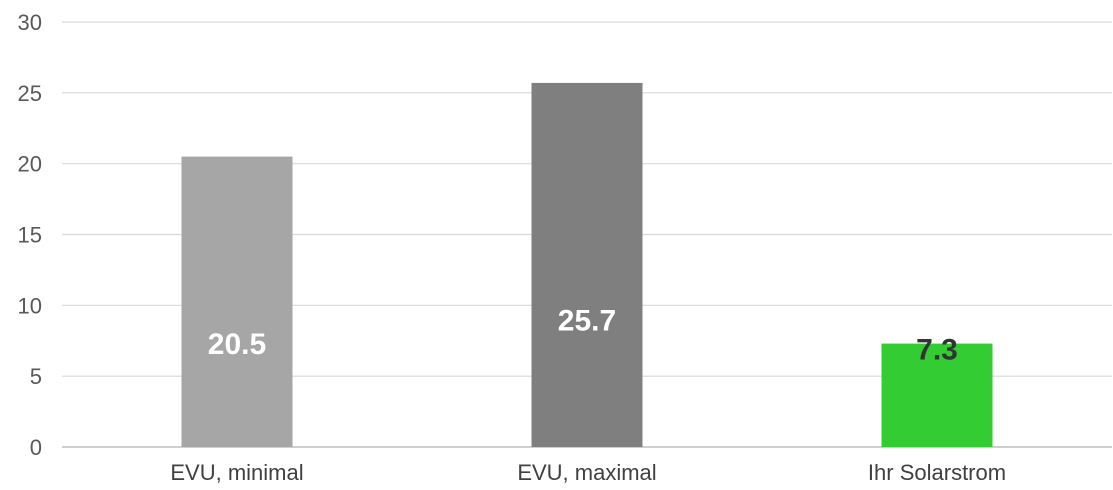 The height and width of the screenshot is (490, 1113). I want to click on data-label-0: 20.5, so click(237, 344).